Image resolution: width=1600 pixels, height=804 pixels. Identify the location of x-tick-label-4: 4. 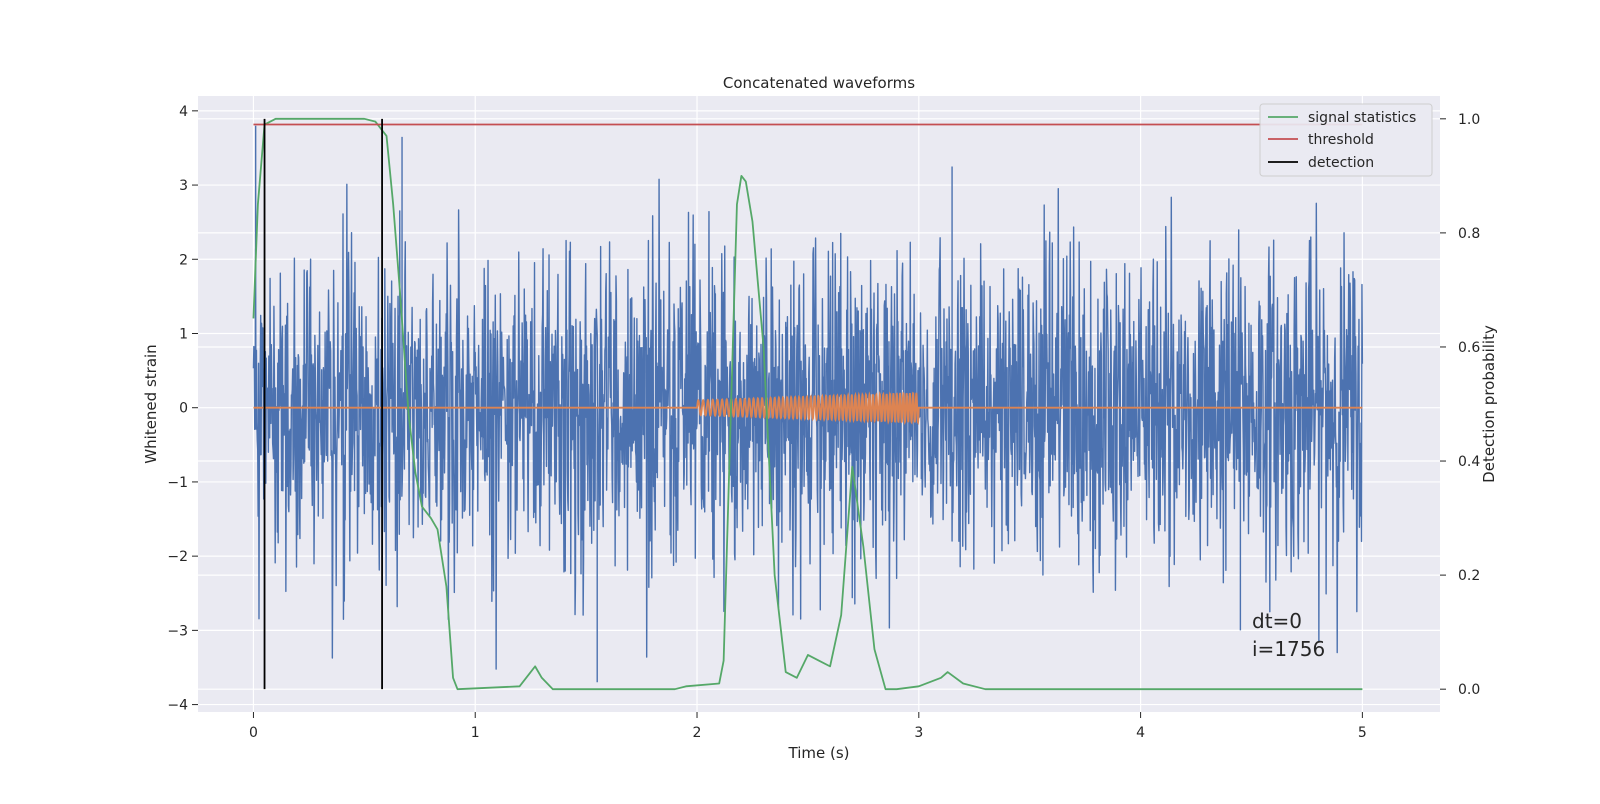
(1140, 733).